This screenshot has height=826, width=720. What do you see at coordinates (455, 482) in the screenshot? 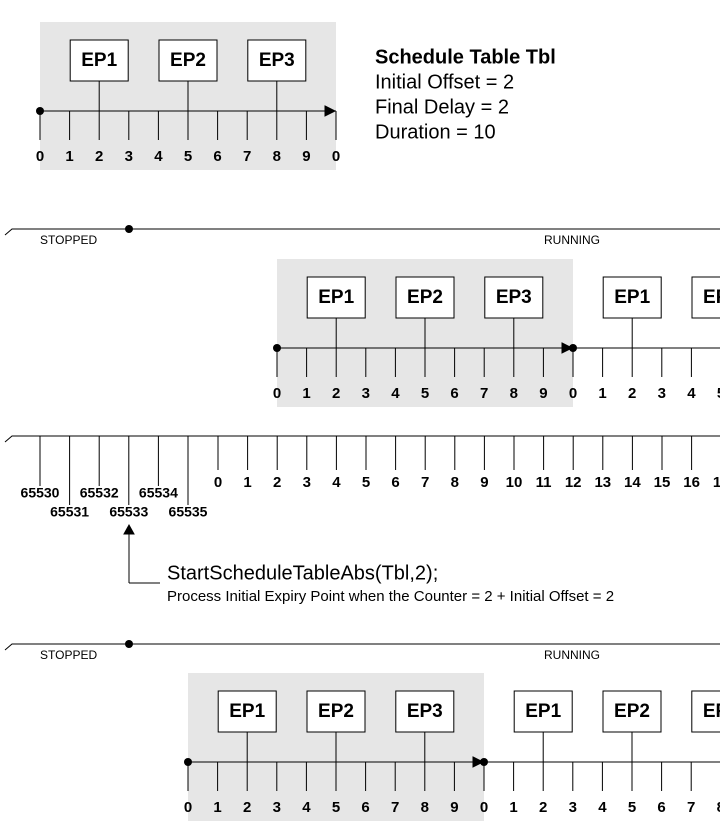
I see `counter-label: 8` at bounding box center [455, 482].